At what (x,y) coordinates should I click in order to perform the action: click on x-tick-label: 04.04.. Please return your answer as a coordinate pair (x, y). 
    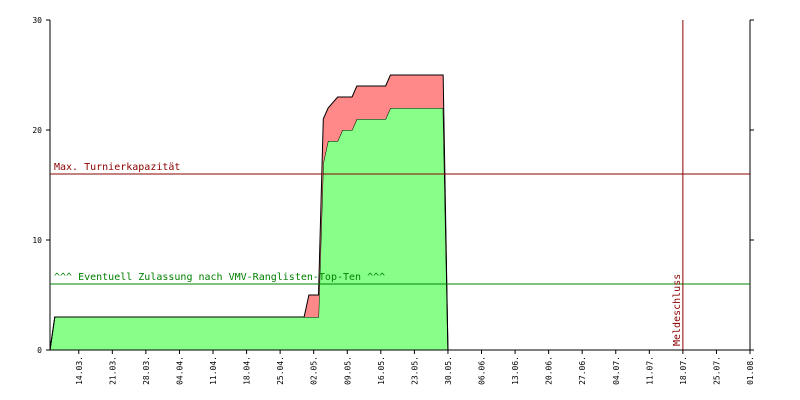
    Looking at the image, I should click on (179, 370).